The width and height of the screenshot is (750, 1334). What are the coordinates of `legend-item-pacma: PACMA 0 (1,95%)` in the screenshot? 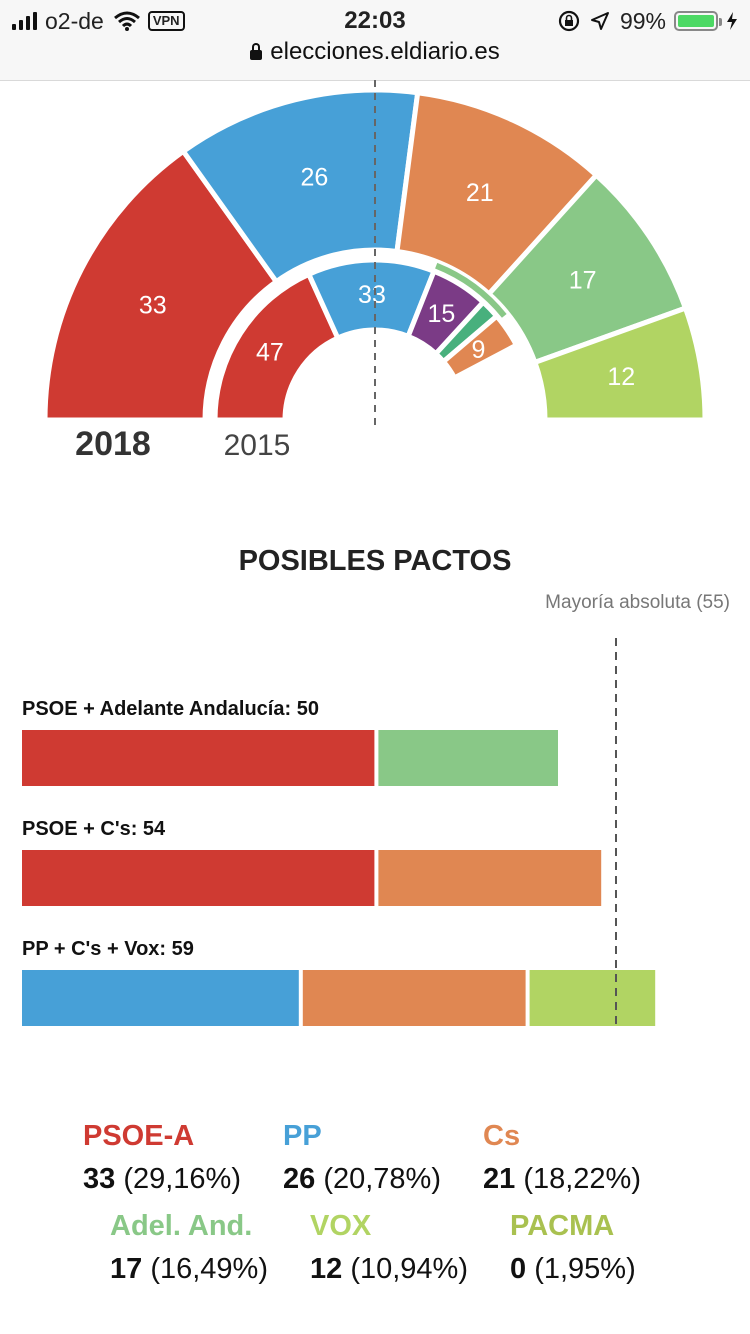 It's located at (573, 1248).